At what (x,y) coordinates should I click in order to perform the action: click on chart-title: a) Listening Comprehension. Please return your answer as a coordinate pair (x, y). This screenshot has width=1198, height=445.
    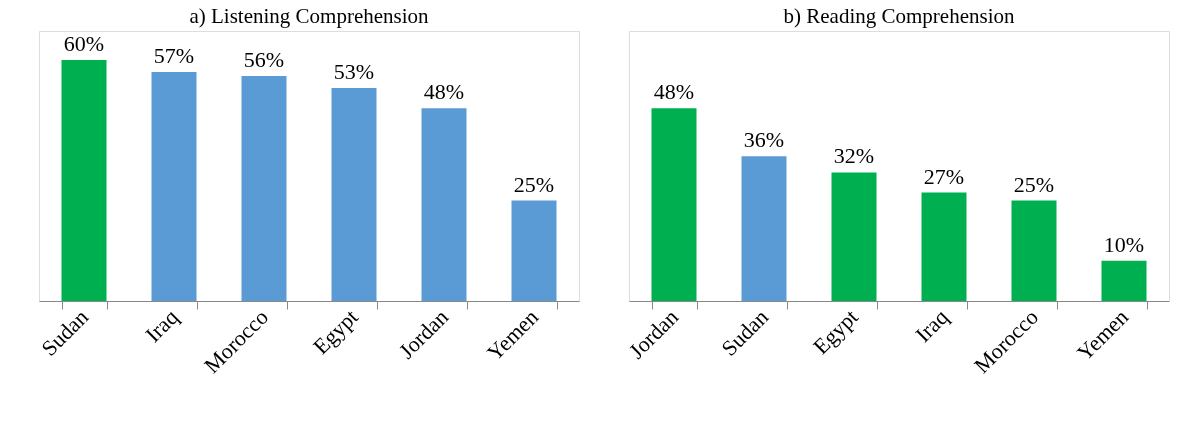
    Looking at the image, I should click on (309, 16).